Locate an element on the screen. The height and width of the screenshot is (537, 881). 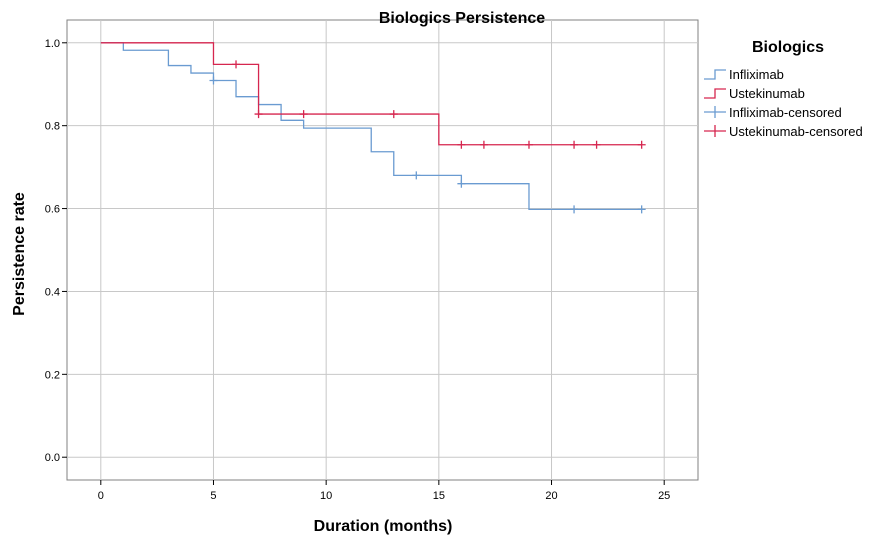
x-axis-title: Duration (months) is located at coordinates (383, 526).